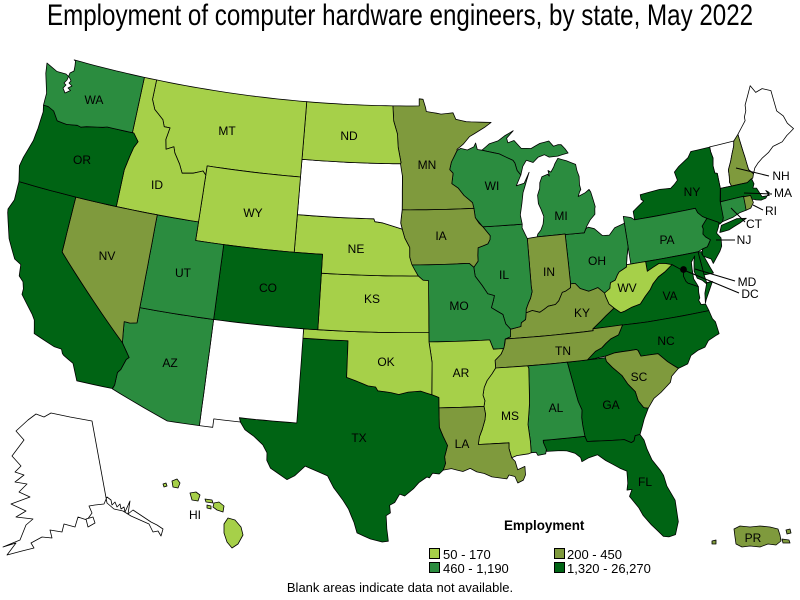 This screenshot has height=600, width=800. What do you see at coordinates (183, 273) in the screenshot?
I see `svg-text: UT` at bounding box center [183, 273].